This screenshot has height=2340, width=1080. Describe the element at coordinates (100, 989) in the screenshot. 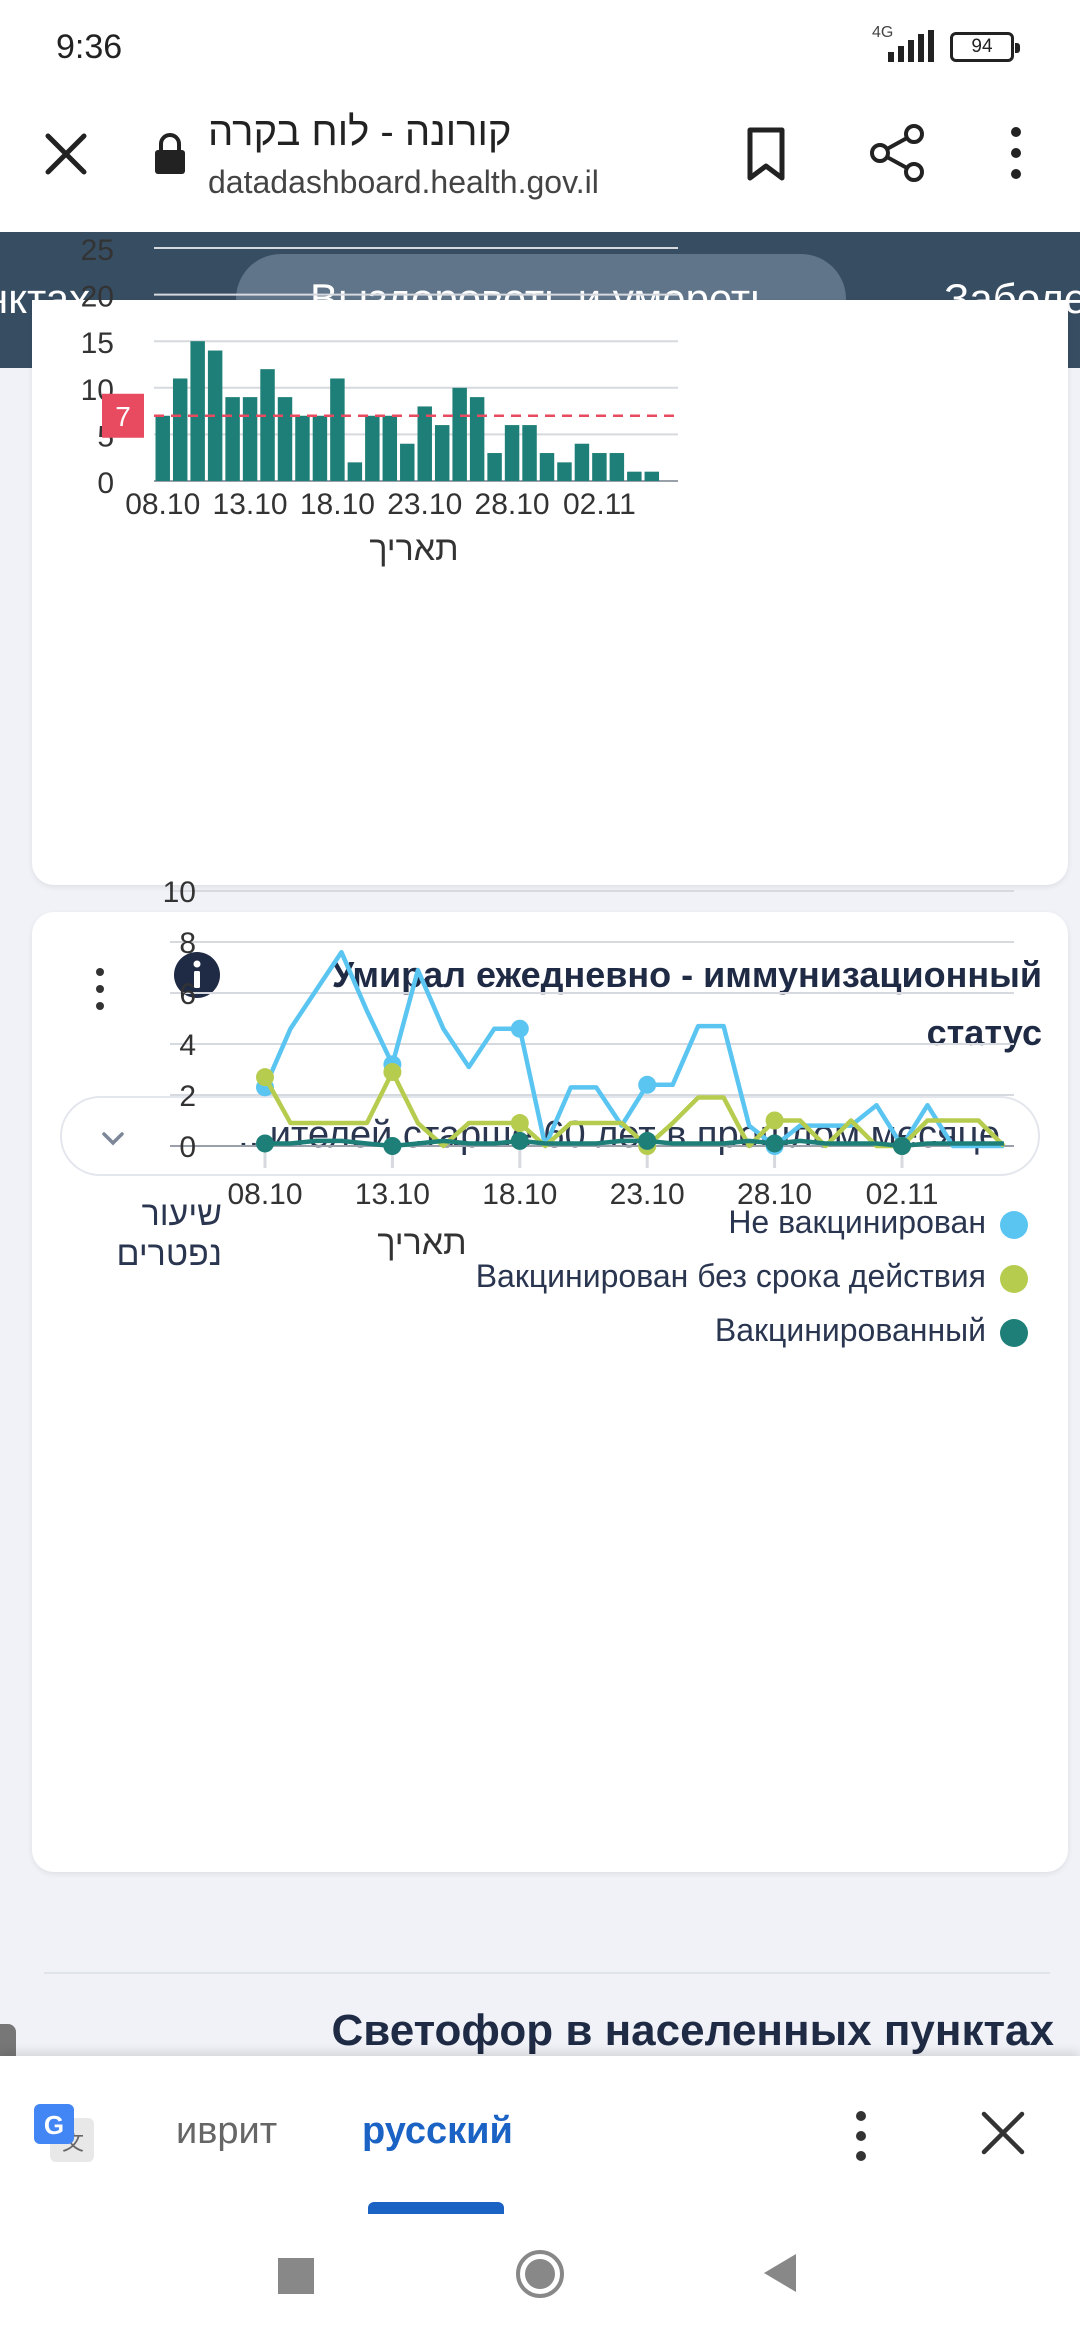

I see `card-menu-icon` at that location.